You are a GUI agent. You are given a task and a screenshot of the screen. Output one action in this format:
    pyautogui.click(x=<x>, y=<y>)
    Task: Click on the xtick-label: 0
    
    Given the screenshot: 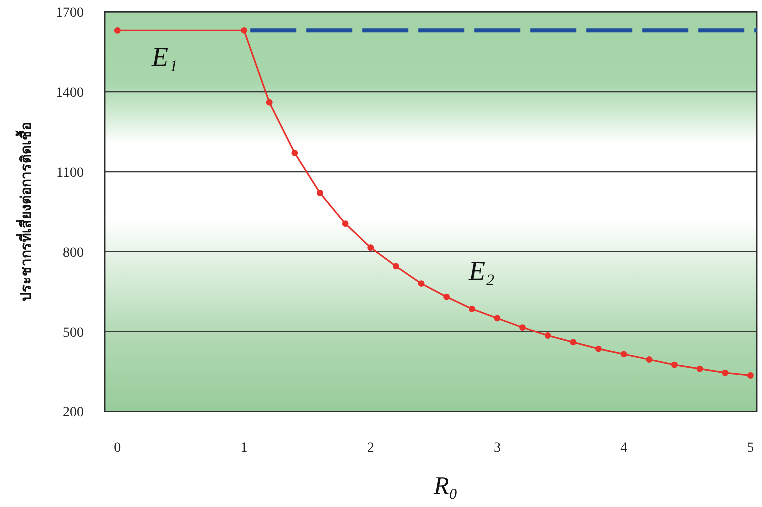 What is the action you would take?
    pyautogui.click(x=118, y=448)
    